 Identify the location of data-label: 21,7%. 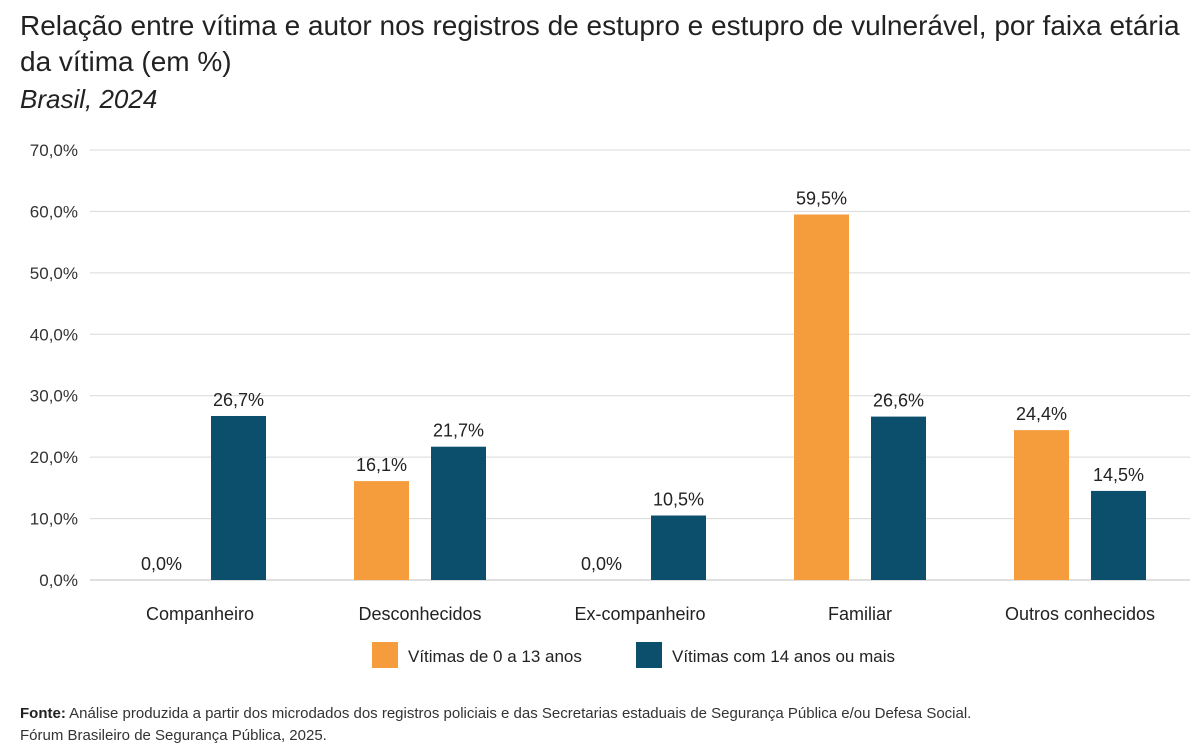
(458, 431).